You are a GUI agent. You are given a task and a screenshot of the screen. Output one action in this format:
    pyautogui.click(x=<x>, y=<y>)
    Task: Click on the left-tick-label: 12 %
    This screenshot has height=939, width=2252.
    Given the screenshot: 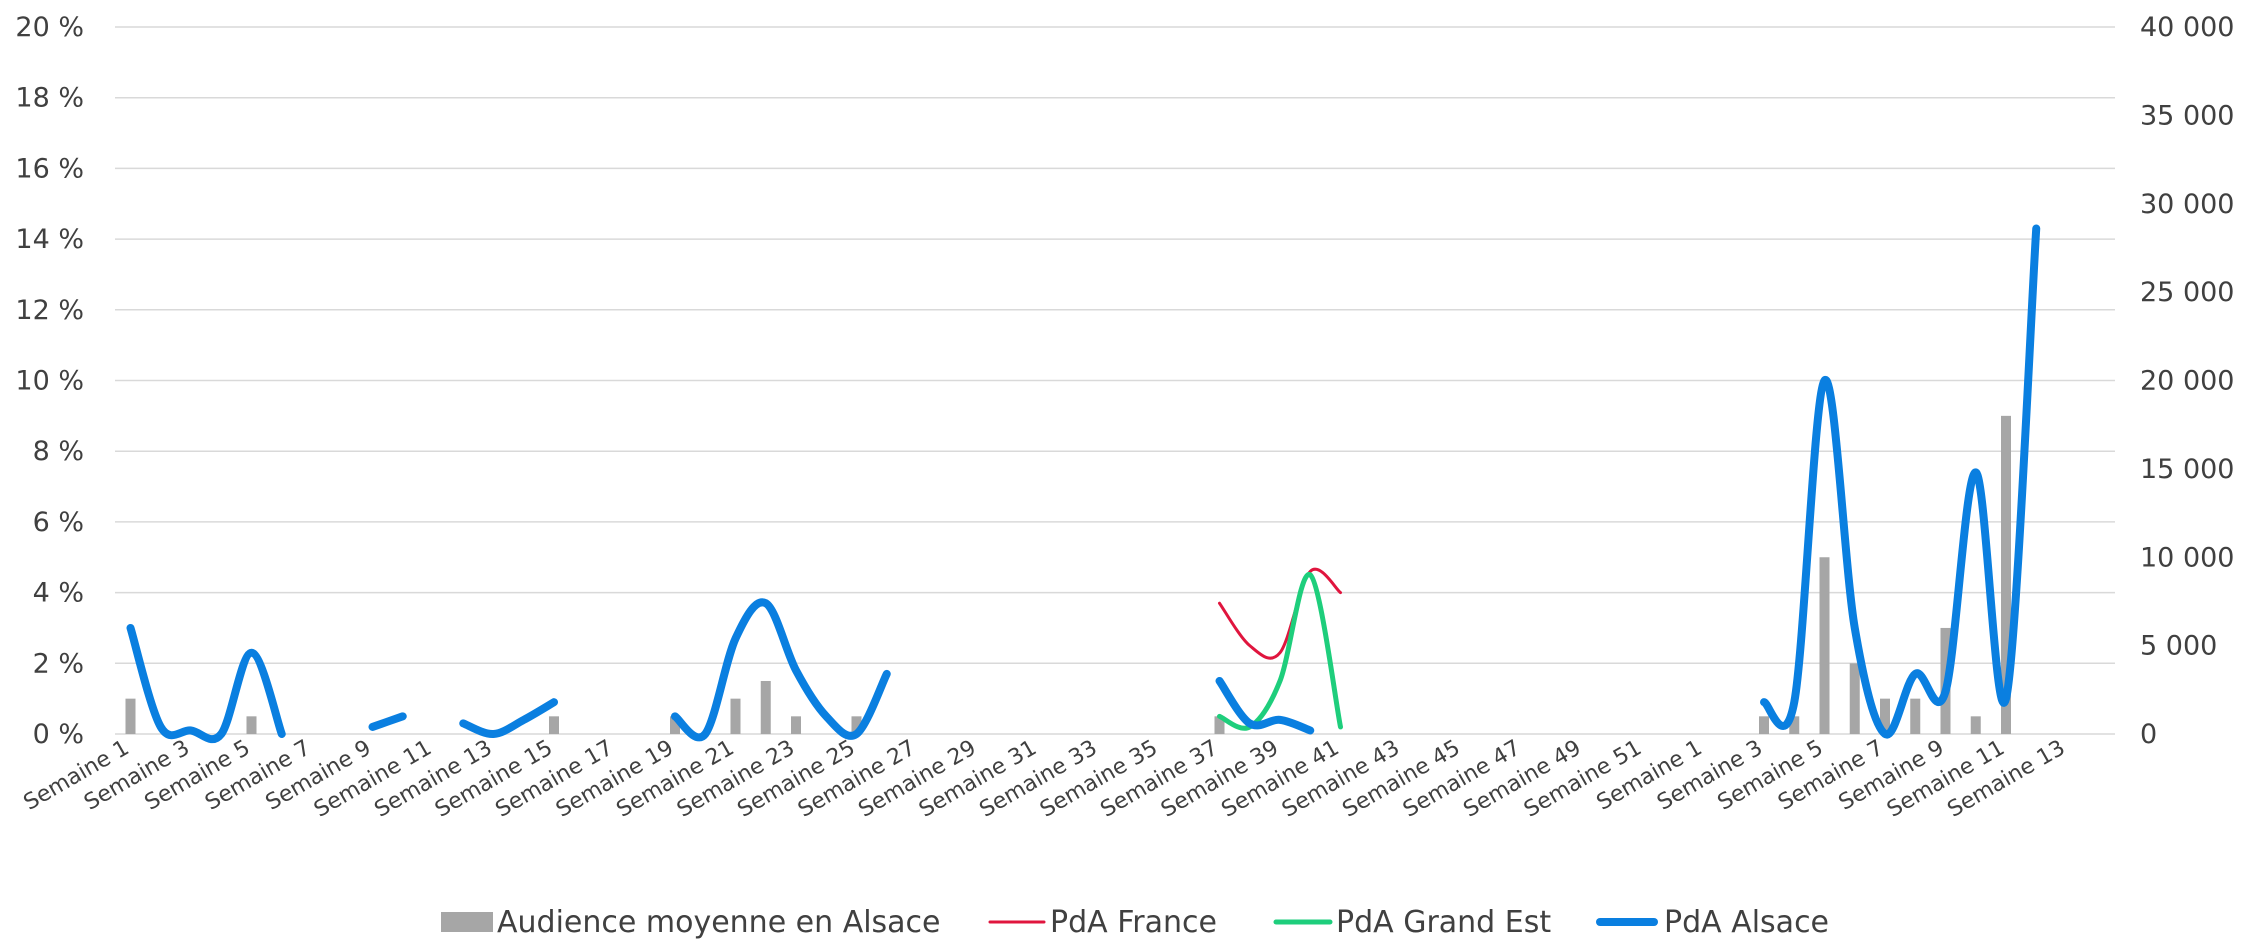 What is the action you would take?
    pyautogui.click(x=49, y=310)
    